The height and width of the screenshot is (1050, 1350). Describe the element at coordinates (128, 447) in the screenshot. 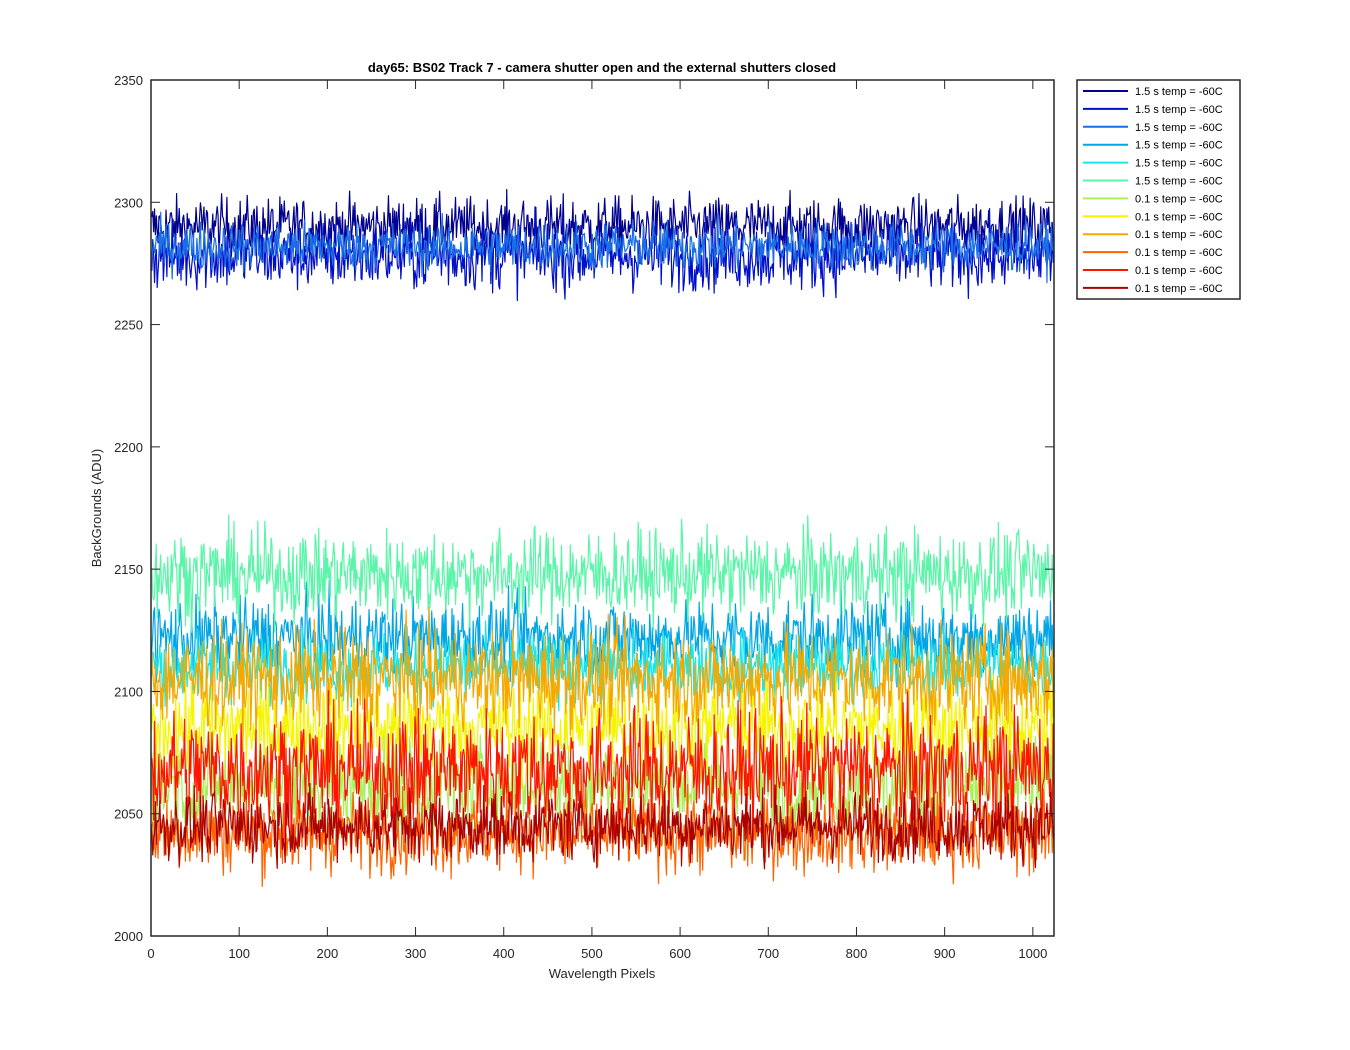

I see `y-tick-label: 2200` at that location.